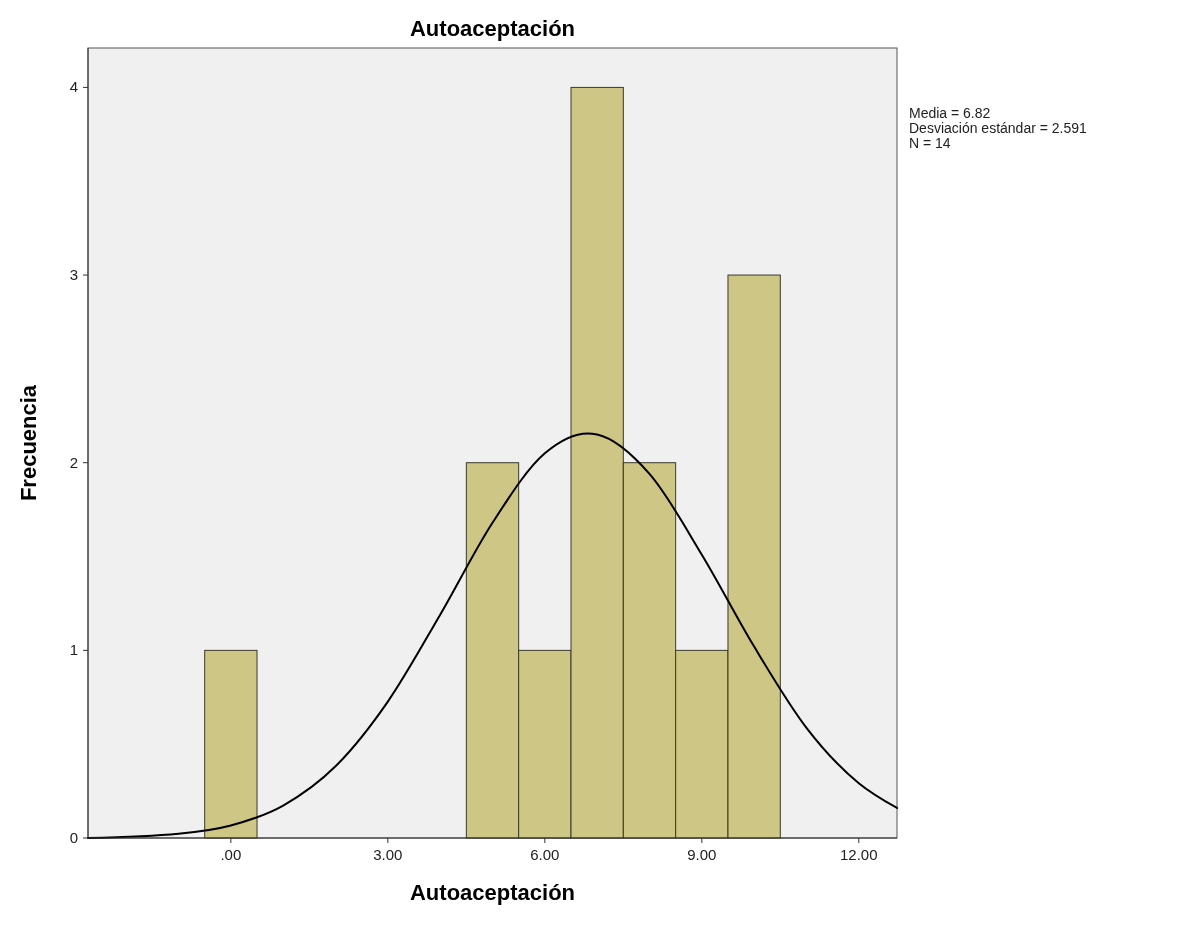 This screenshot has height=928, width=1191. I want to click on x-tick-label: 9.00, so click(702, 854).